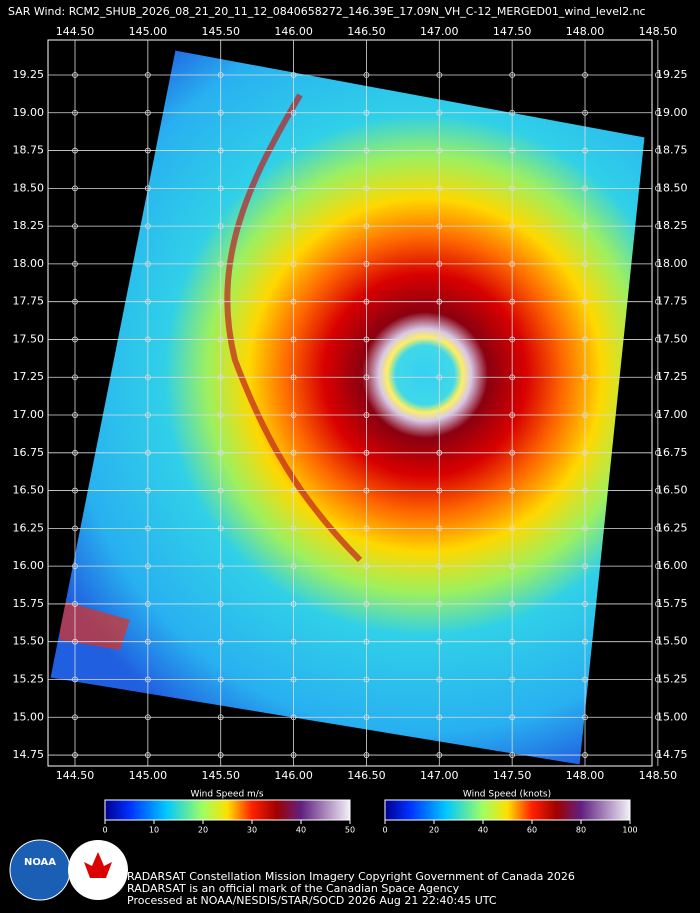 The image size is (700, 913). Describe the element at coordinates (29, 376) in the screenshot. I see `lat-label: 17.25` at that location.